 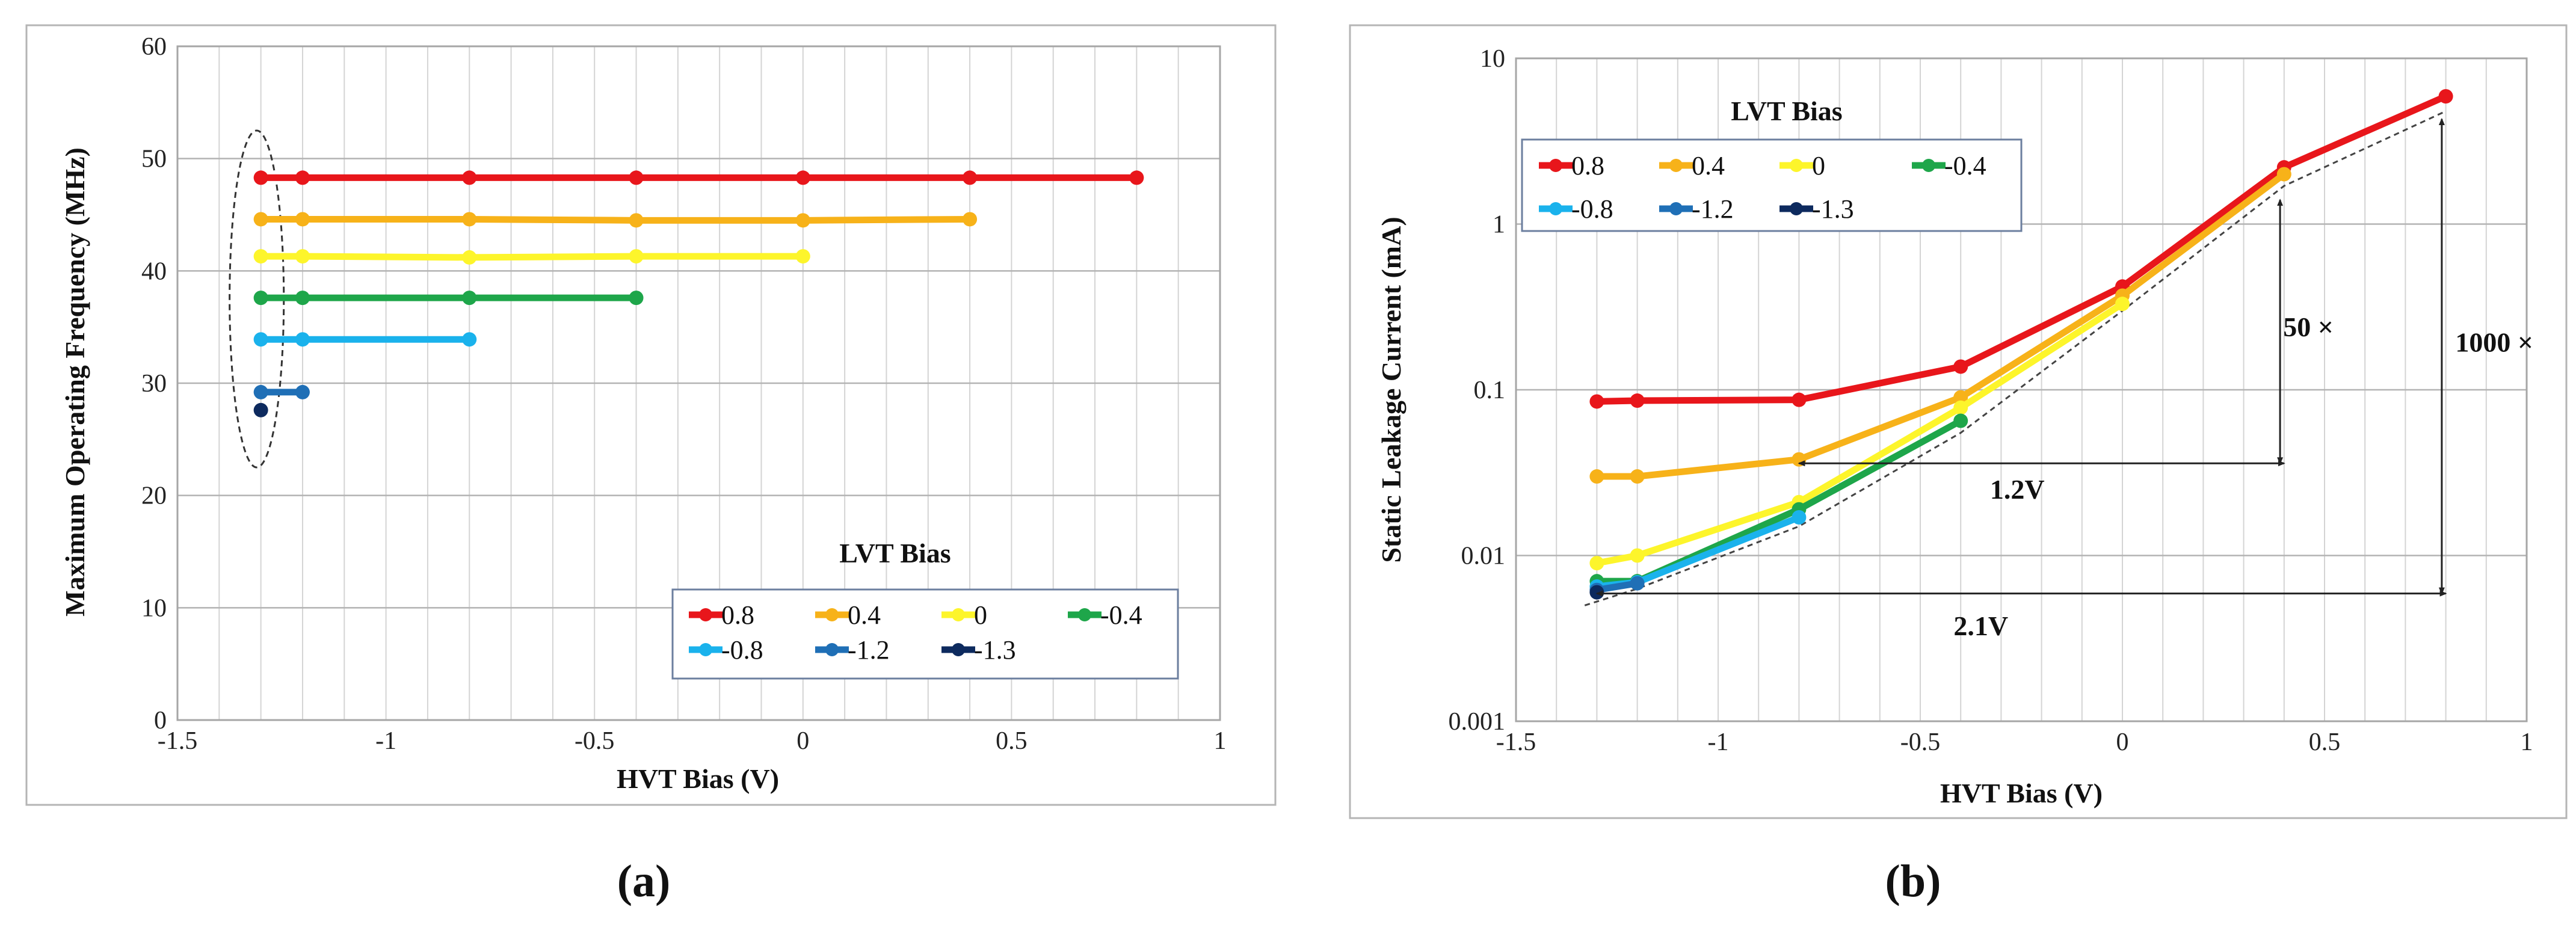 I want to click on panel-a-series, so click(x=698, y=293).